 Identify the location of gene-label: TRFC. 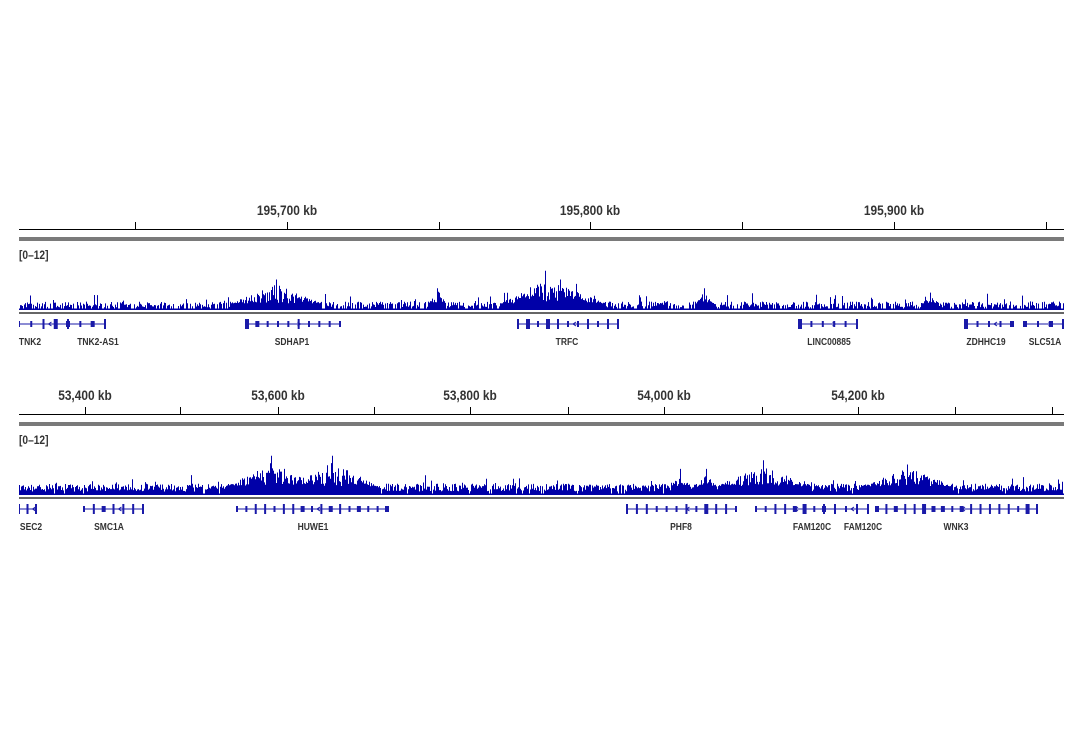
(567, 342).